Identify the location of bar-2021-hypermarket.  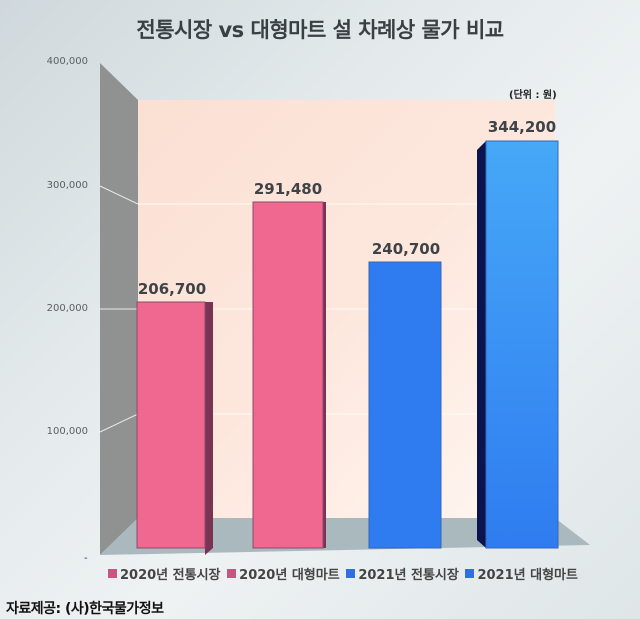
(518, 344).